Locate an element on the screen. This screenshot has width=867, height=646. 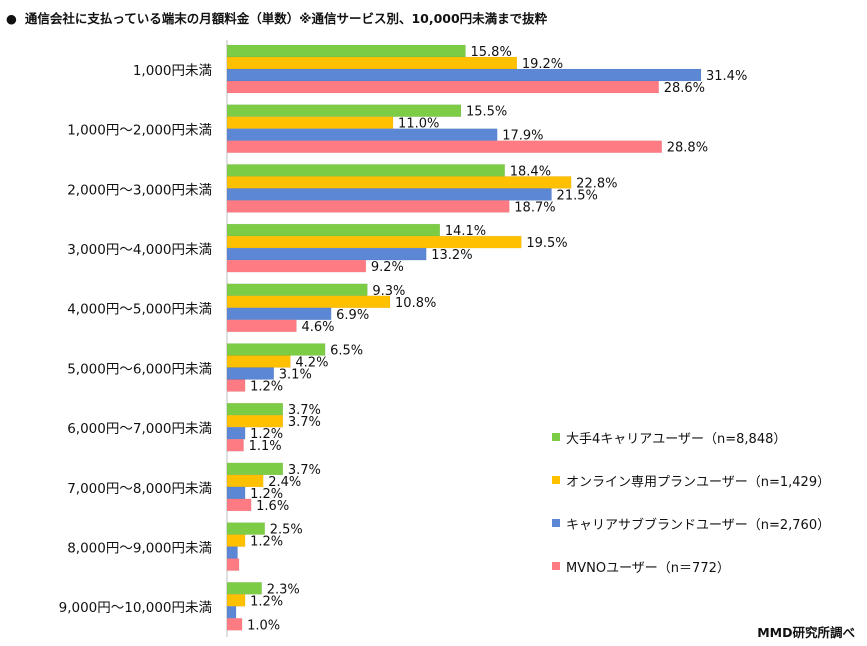
data-label: 4.6% is located at coordinates (317, 327).